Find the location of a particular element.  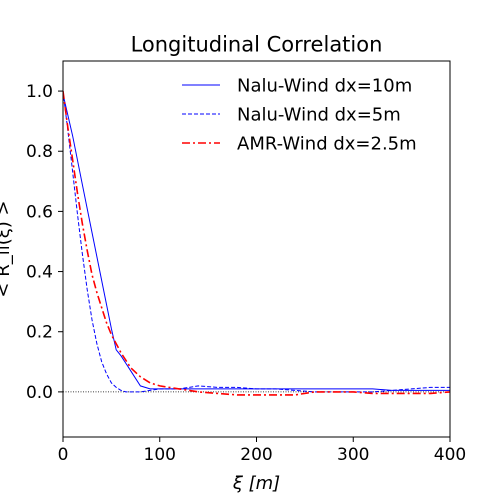

y-tick-label: 0.6 is located at coordinates (39, 212).